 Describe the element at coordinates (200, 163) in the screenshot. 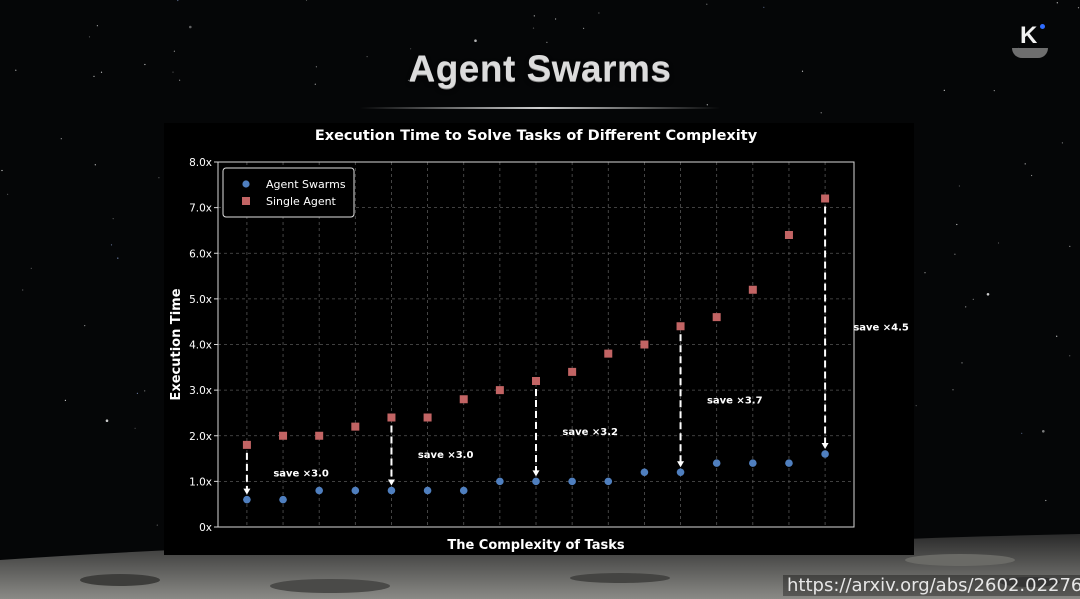

I see `y-tick-label: 8.0x` at that location.